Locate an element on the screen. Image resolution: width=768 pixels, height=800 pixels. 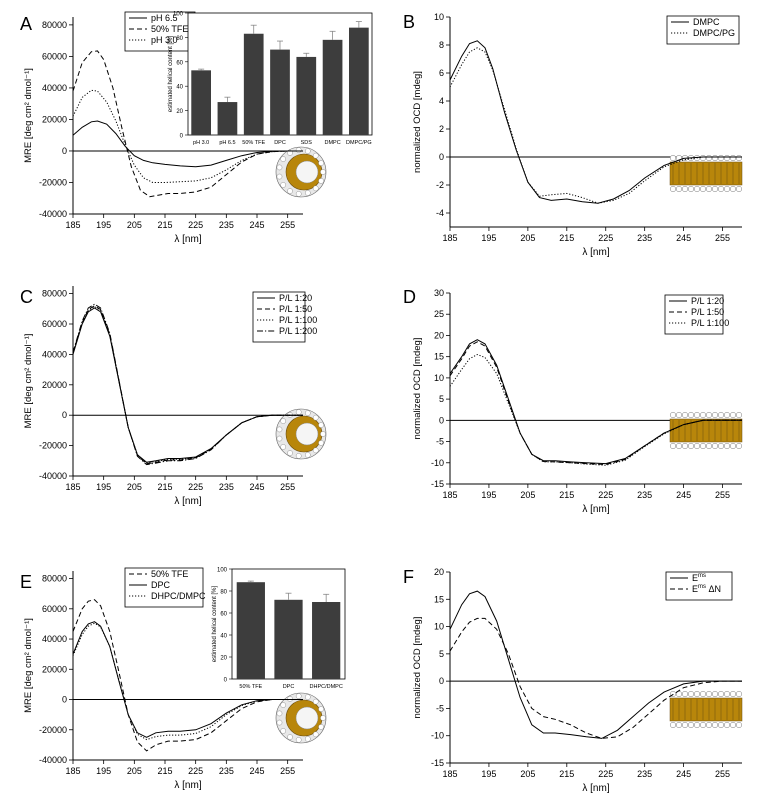
y-tick-label: -5 is located at coordinates (440, 442).